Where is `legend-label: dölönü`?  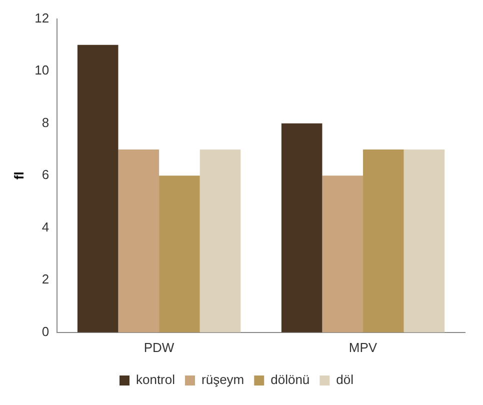 legend-label: dölönü is located at coordinates (290, 380).